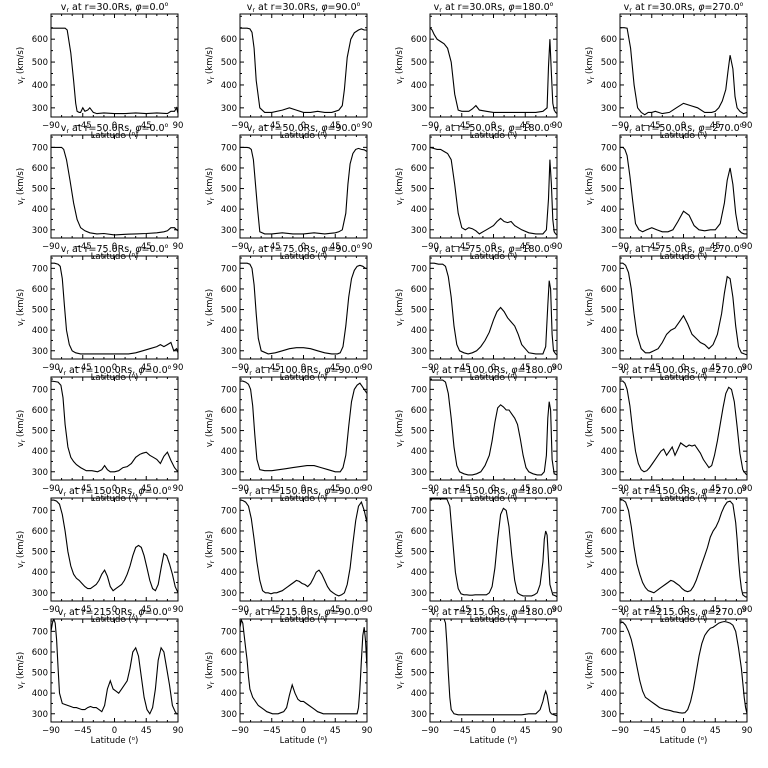  I want to click on panel-title: vr at r=215.0Rs, φ=90.0o, so click(304, 612).